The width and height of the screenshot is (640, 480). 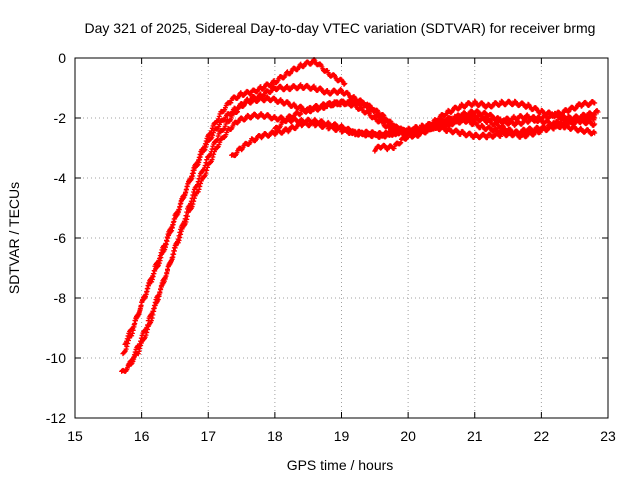 I want to click on y-axis-title: SDTVAR / TECUs, so click(x=14, y=238).